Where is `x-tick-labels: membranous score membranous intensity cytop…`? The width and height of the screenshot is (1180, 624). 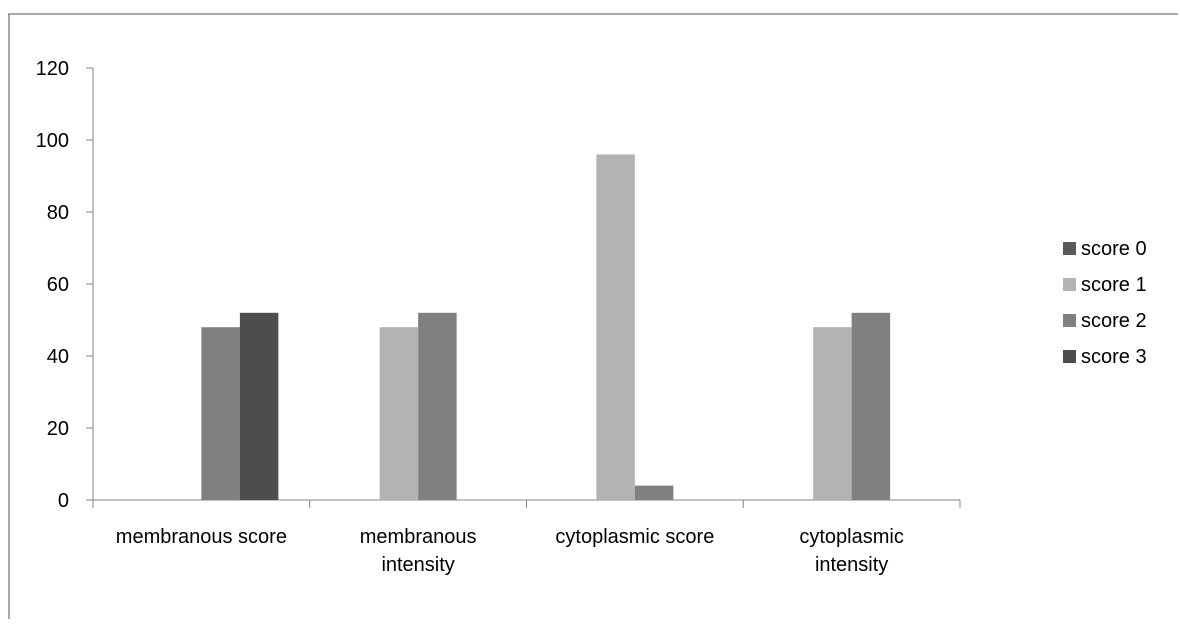 x-tick-labels: membranous score membranous intensity cytop… is located at coordinates (510, 551).